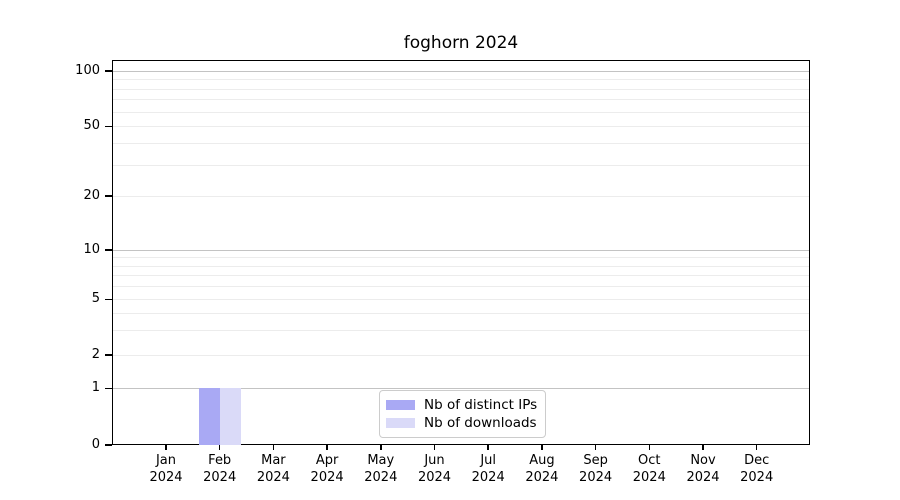 This screenshot has width=900, height=500. What do you see at coordinates (596, 469) in the screenshot?
I see `x-tick-label: Sep 2024` at bounding box center [596, 469].